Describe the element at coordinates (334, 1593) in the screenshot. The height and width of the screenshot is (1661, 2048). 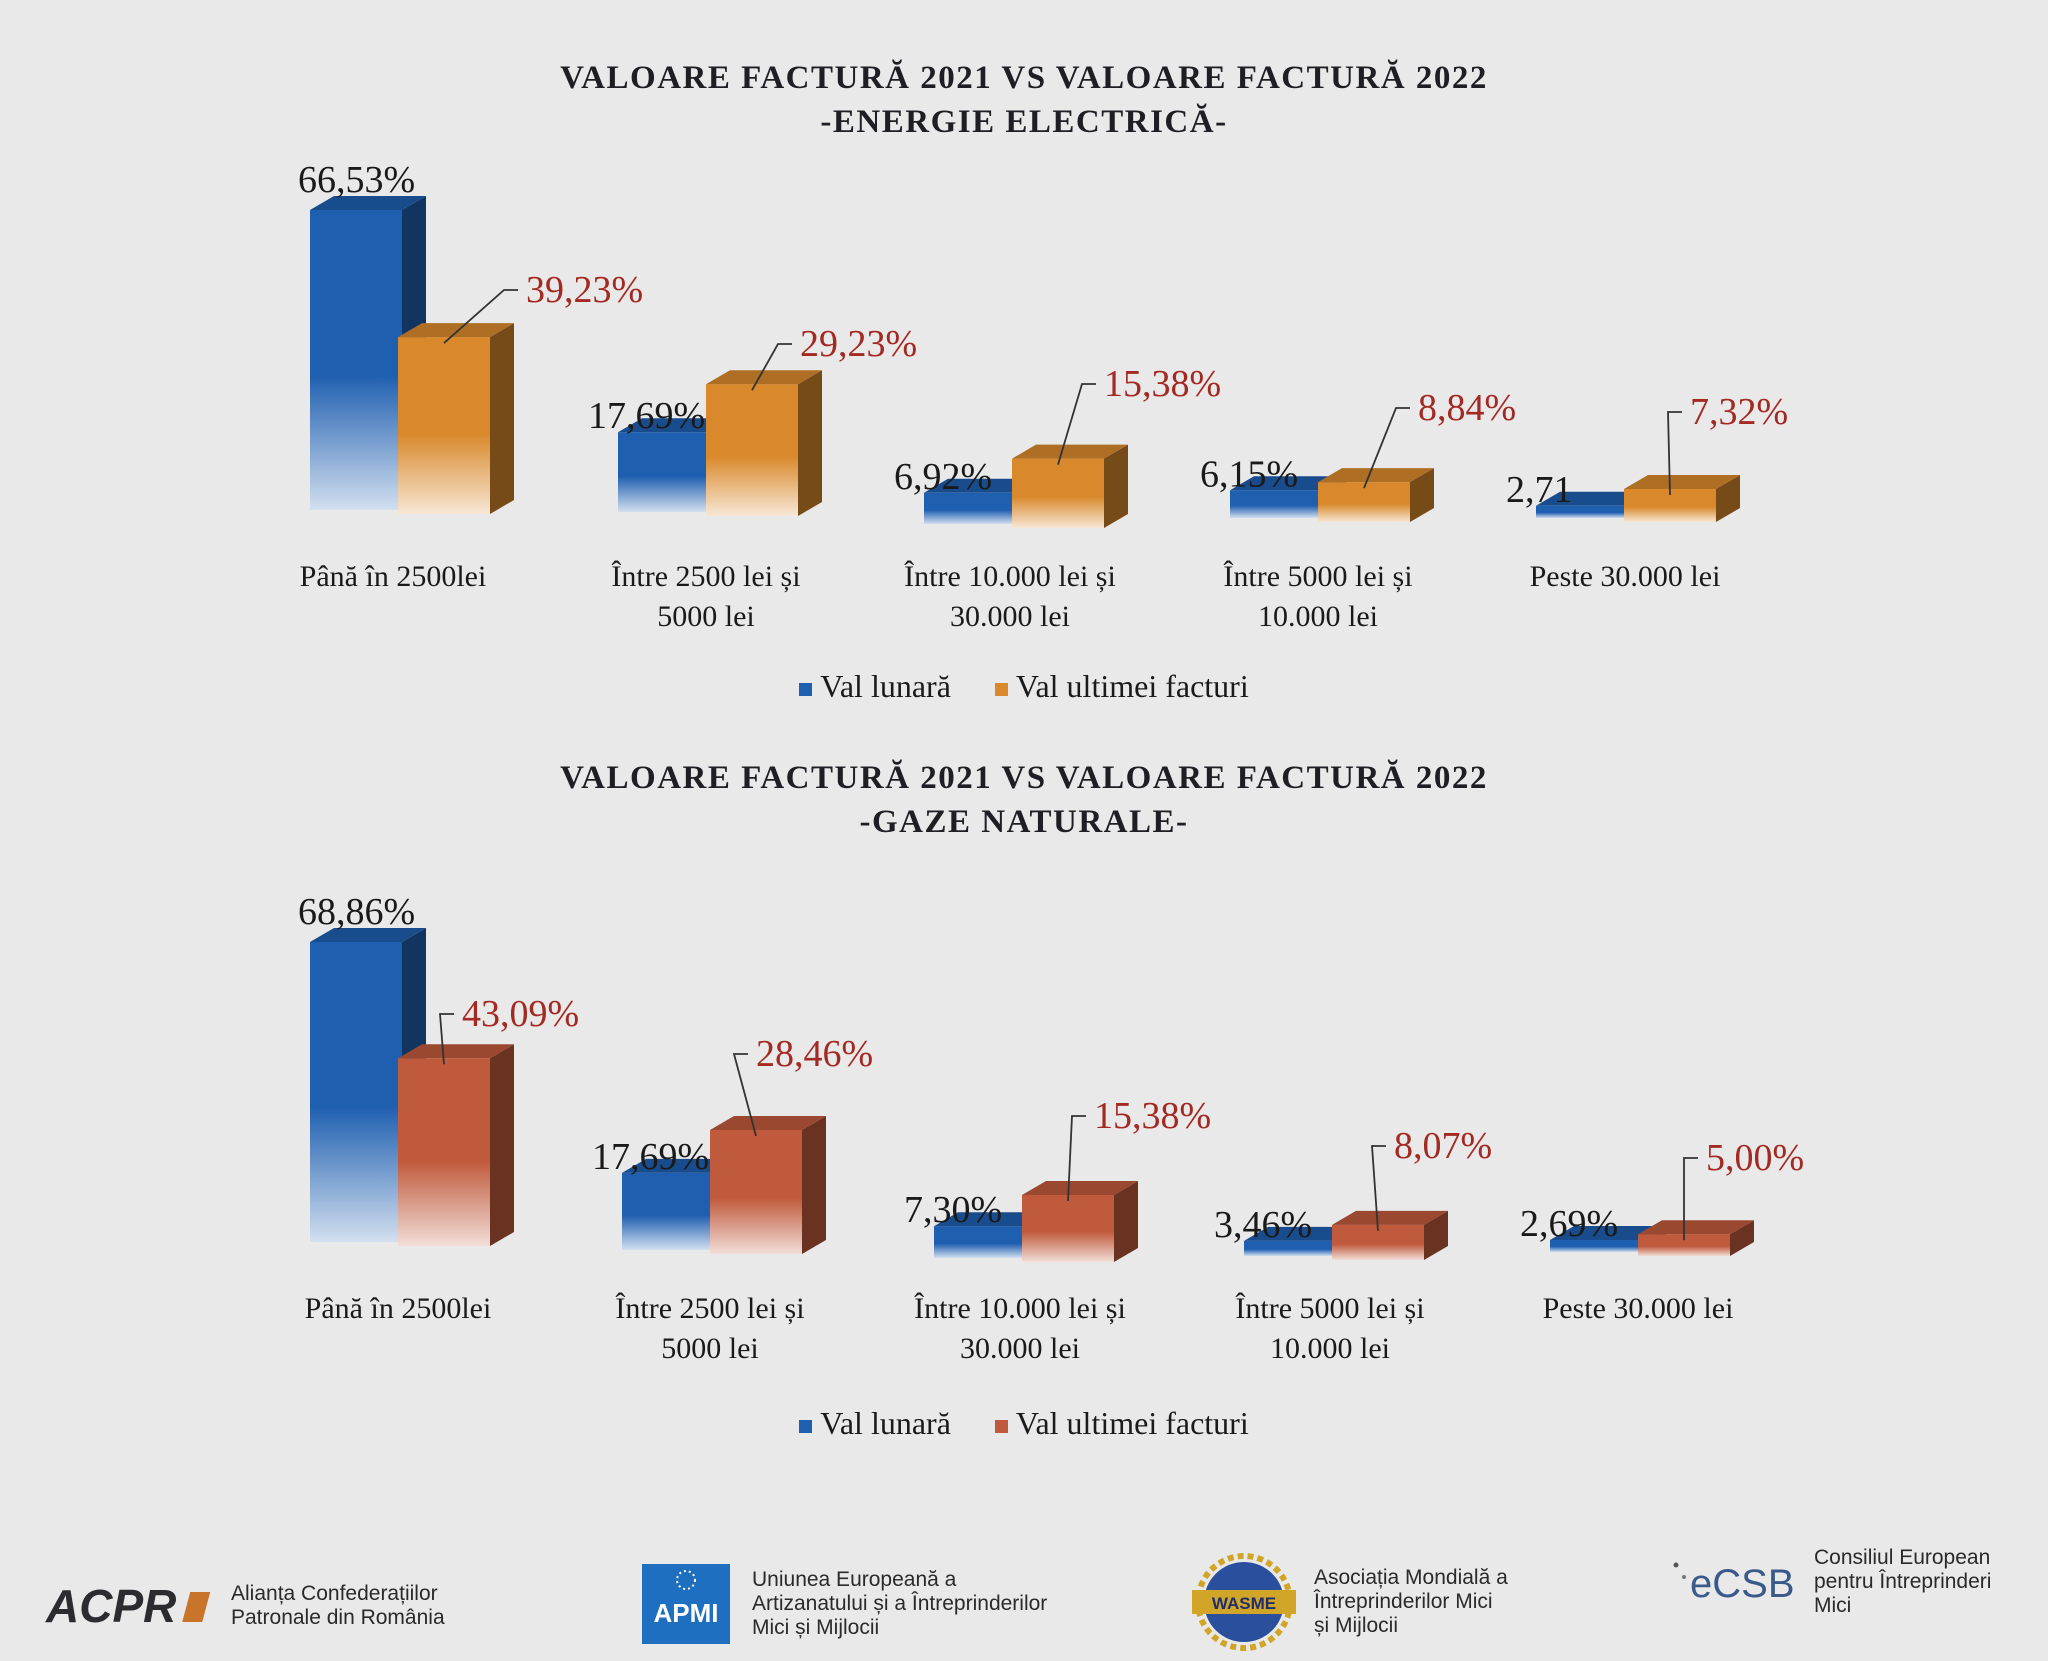
I see `acpr-name-line1: Alianța Confederațiilor` at that location.